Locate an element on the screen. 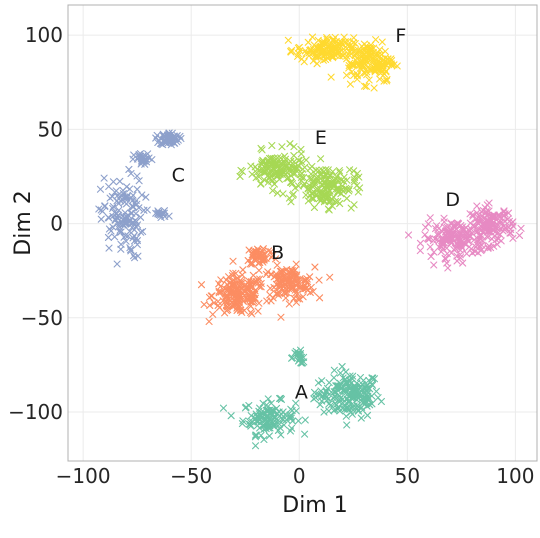 Image resolution: width=540 pixels, height=538 pixels. y-tick-label: 0 is located at coordinates (56, 224).